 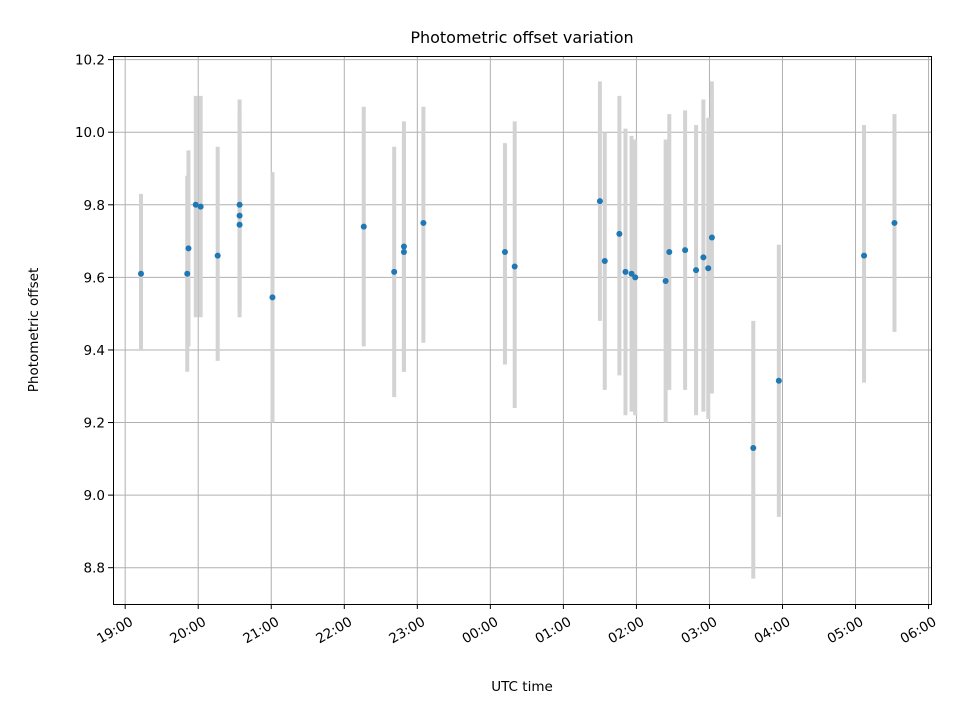 I want to click on x-axis-label: UTC time, so click(x=522, y=687).